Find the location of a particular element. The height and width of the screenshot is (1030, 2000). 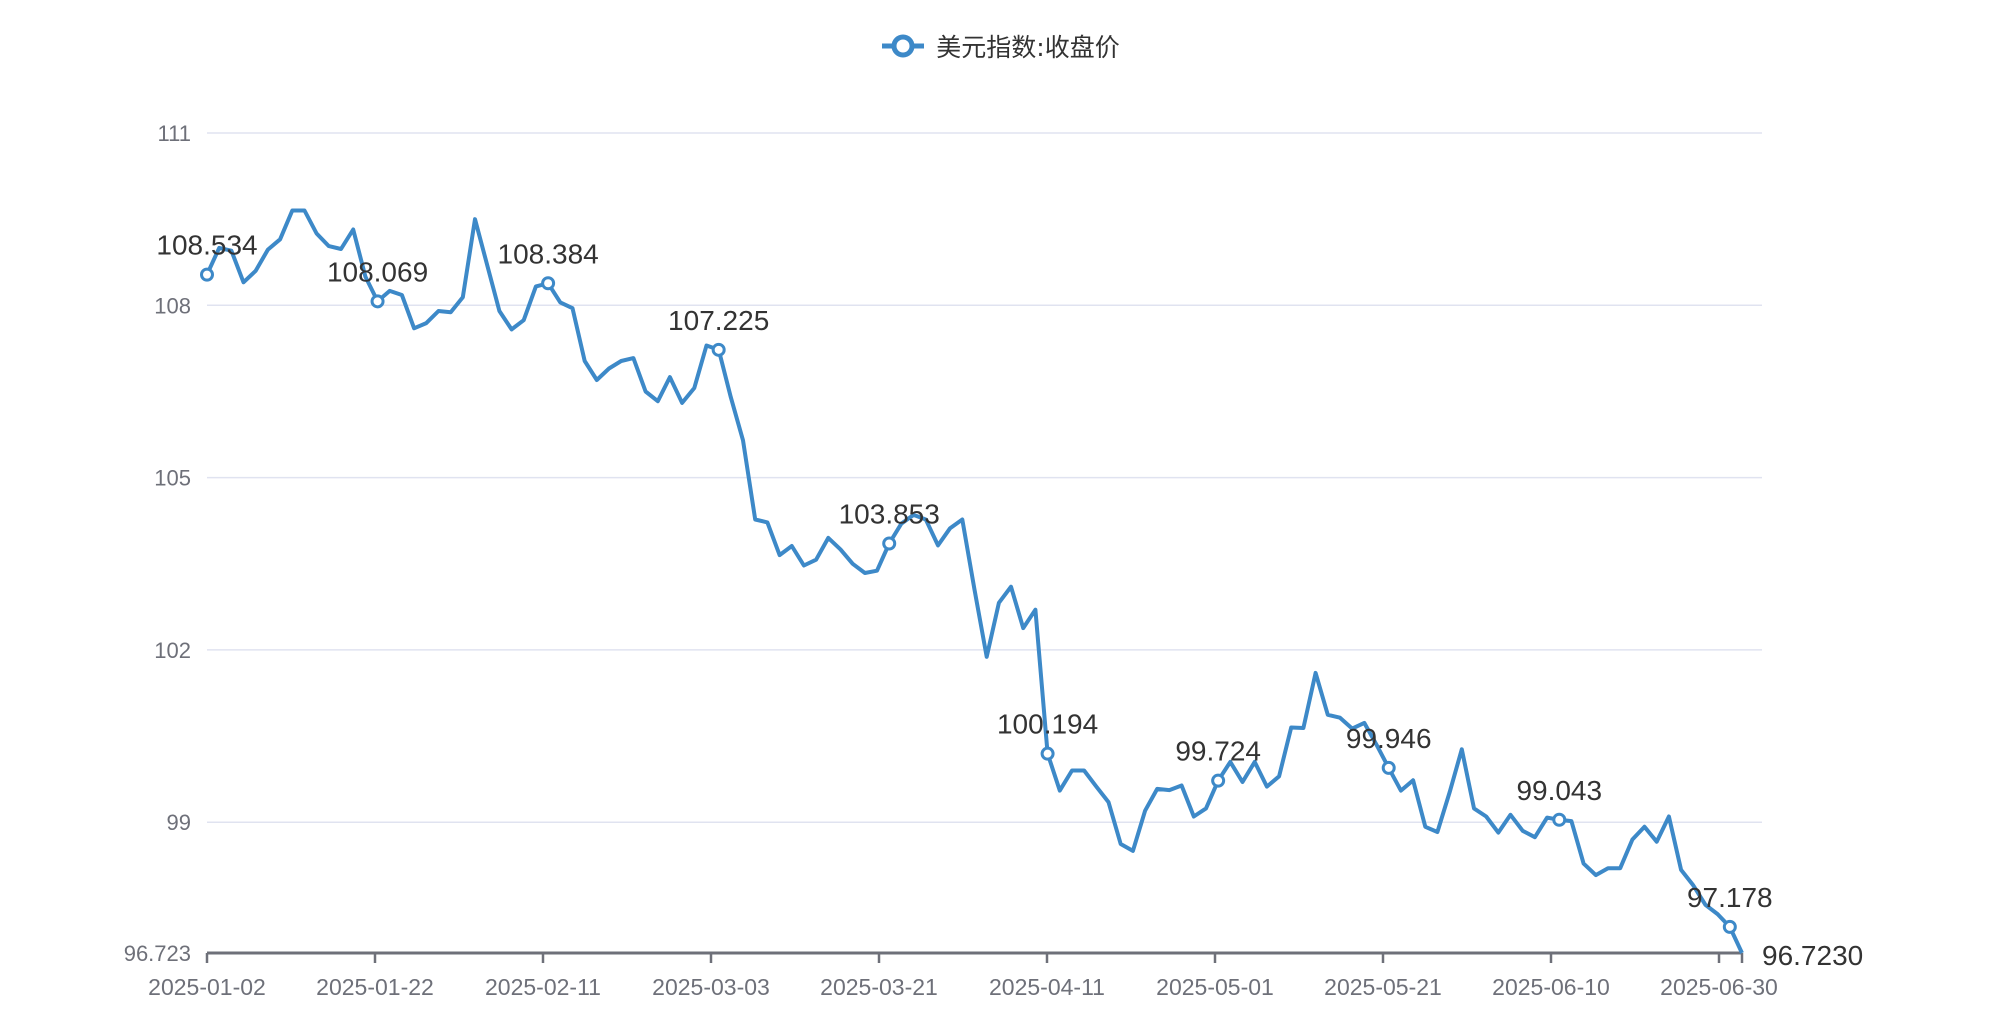

data-label: 108.534 is located at coordinates (206, 245).